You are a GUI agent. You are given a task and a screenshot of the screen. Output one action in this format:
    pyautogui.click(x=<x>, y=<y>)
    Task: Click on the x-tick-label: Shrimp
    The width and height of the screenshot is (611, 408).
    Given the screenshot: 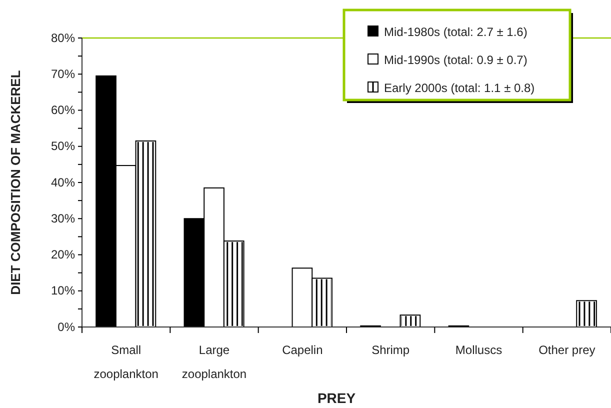 What is the action you would take?
    pyautogui.click(x=391, y=350)
    